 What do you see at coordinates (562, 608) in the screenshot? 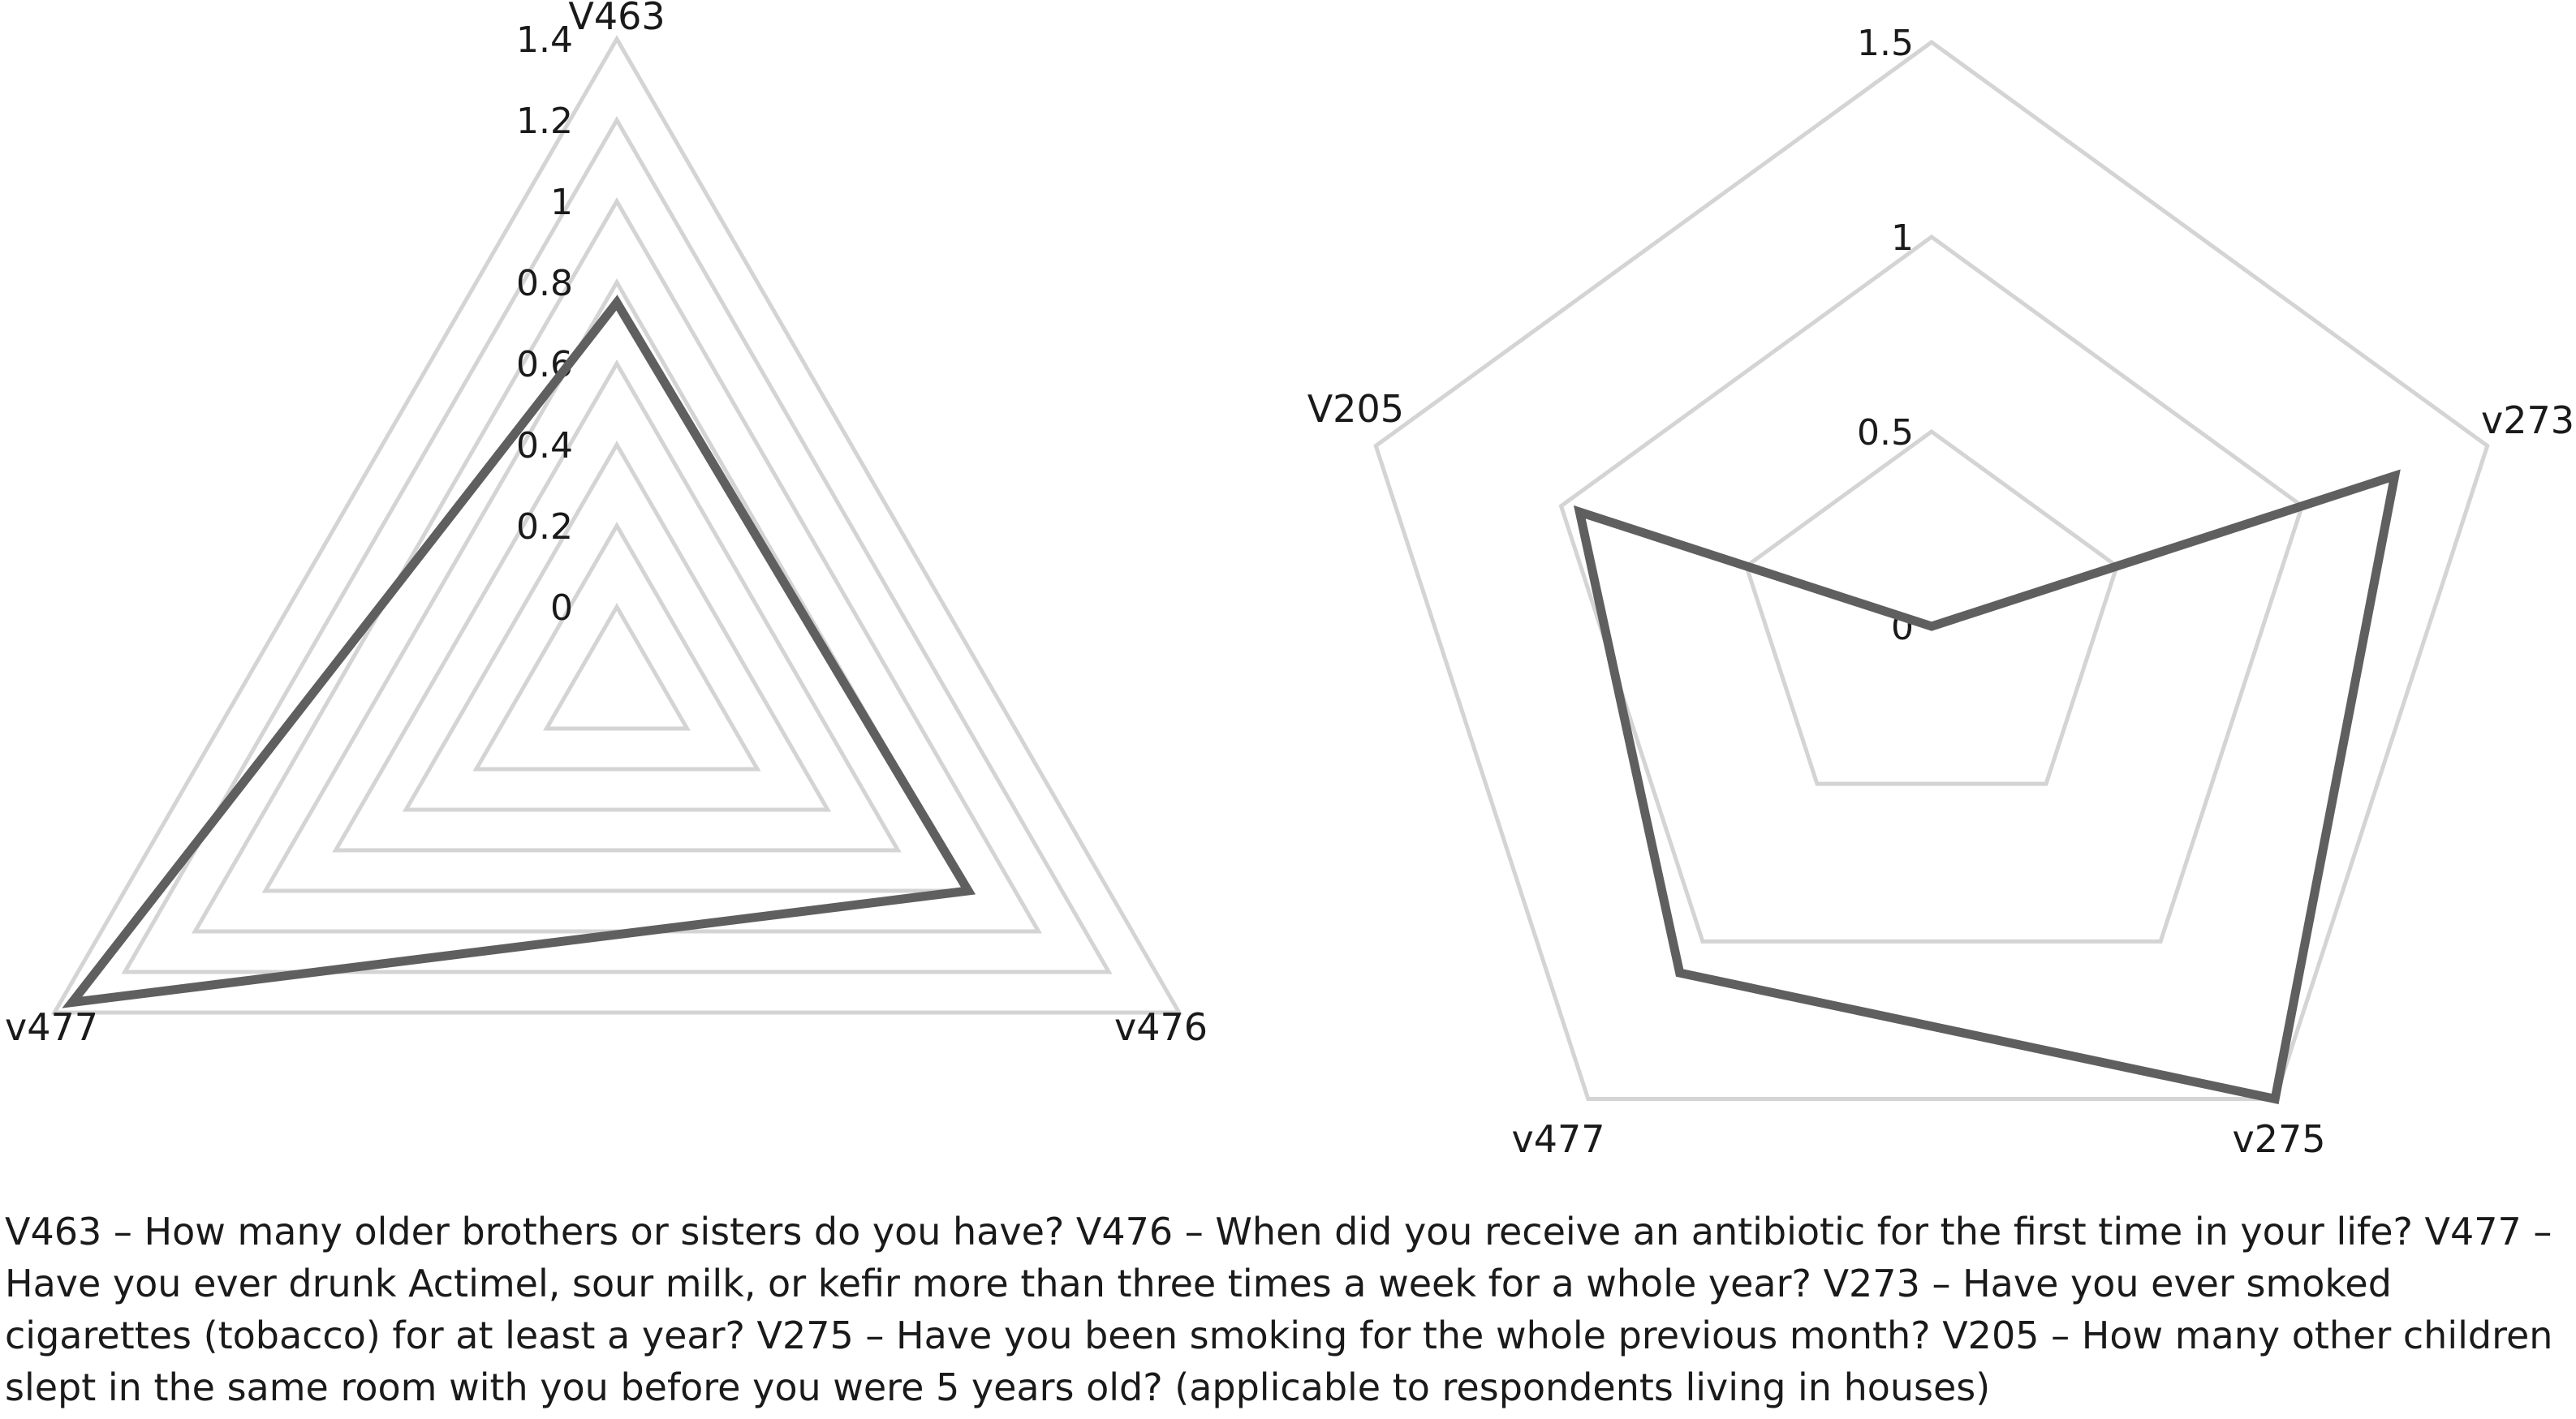
I see `tick-label: 0` at bounding box center [562, 608].